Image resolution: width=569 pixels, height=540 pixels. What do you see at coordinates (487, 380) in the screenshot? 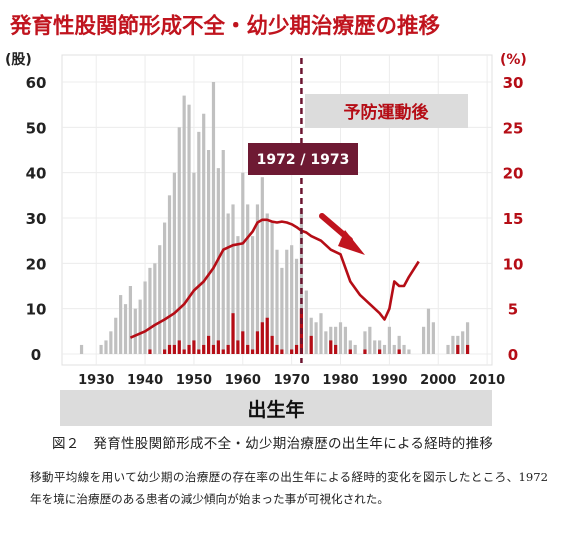
I see `x-tick: 2010` at bounding box center [487, 380].